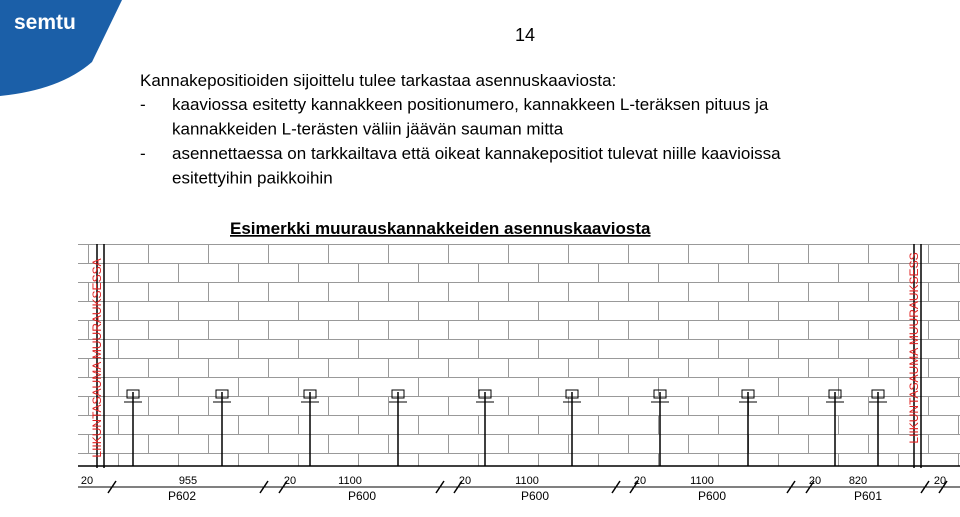 This screenshot has width=960, height=517. What do you see at coordinates (525, 35) in the screenshot?
I see `page-number: 14` at bounding box center [525, 35].